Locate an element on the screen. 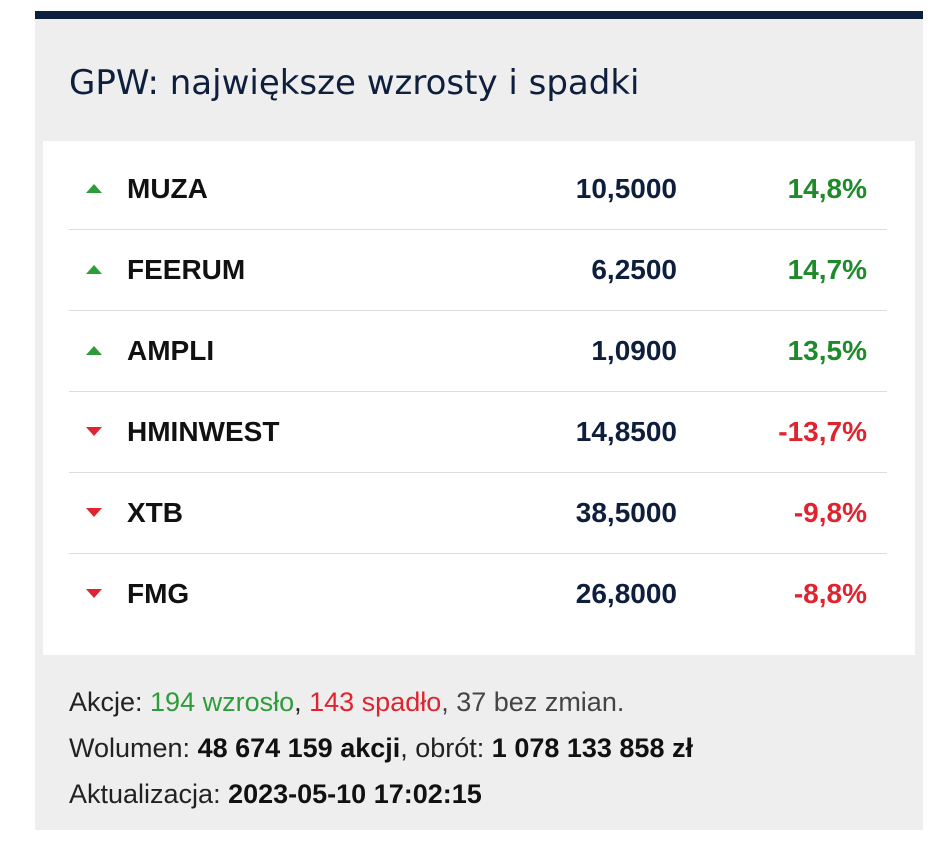  table-row-feerum: FEERUM 6,2500 14,7% is located at coordinates (478, 270).